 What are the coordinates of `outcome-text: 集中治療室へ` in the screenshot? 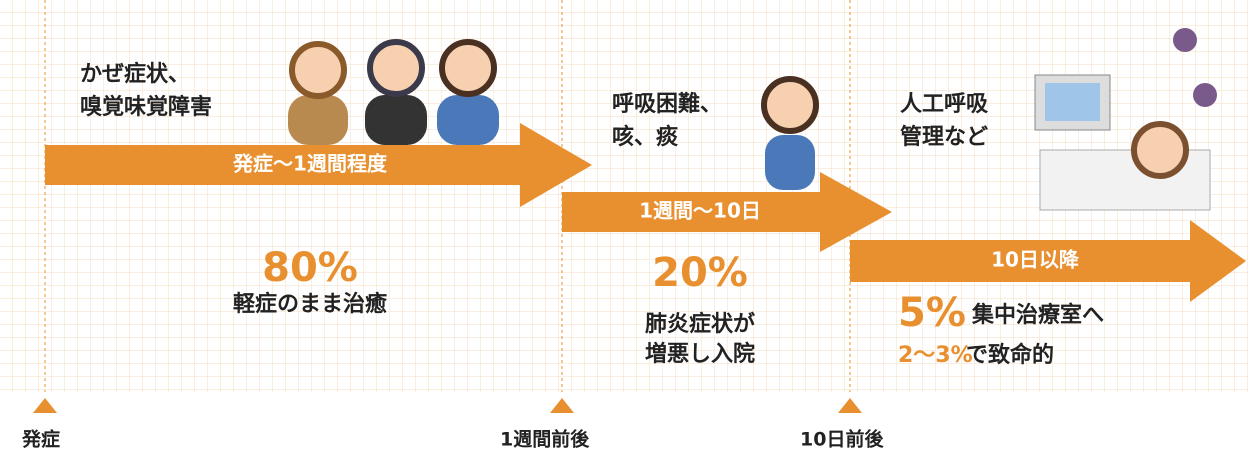 It's located at (1037, 315).